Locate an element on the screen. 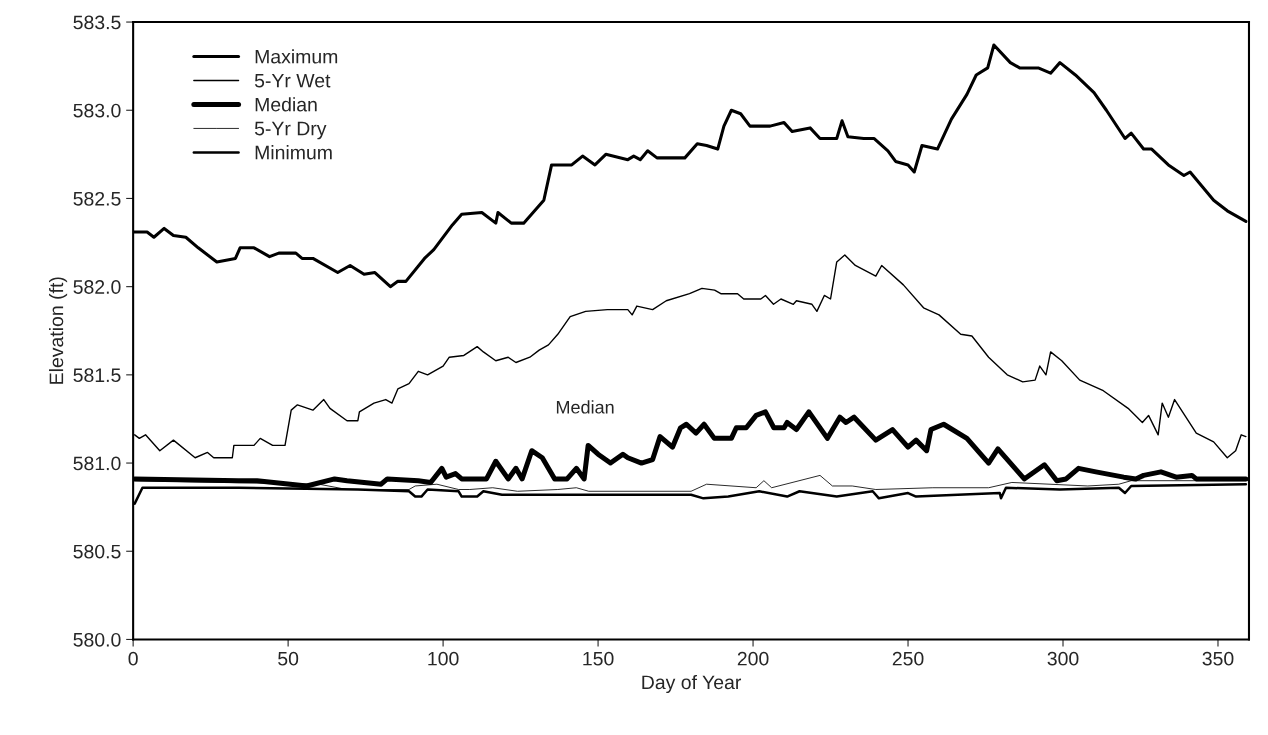 The height and width of the screenshot is (735, 1268). x-tick-label: 150 is located at coordinates (598, 658).